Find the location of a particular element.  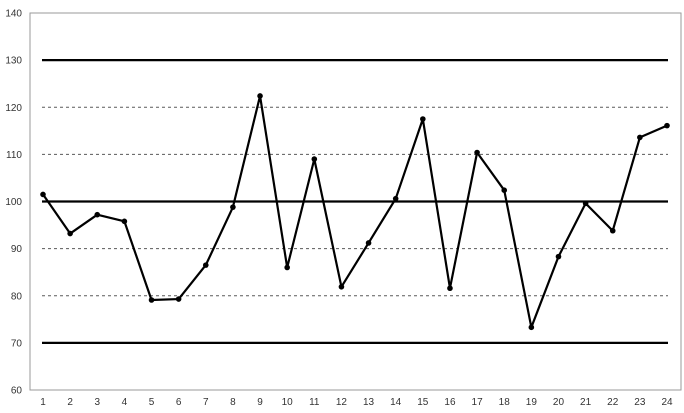

x-tick-label: 9 is located at coordinates (260, 402).